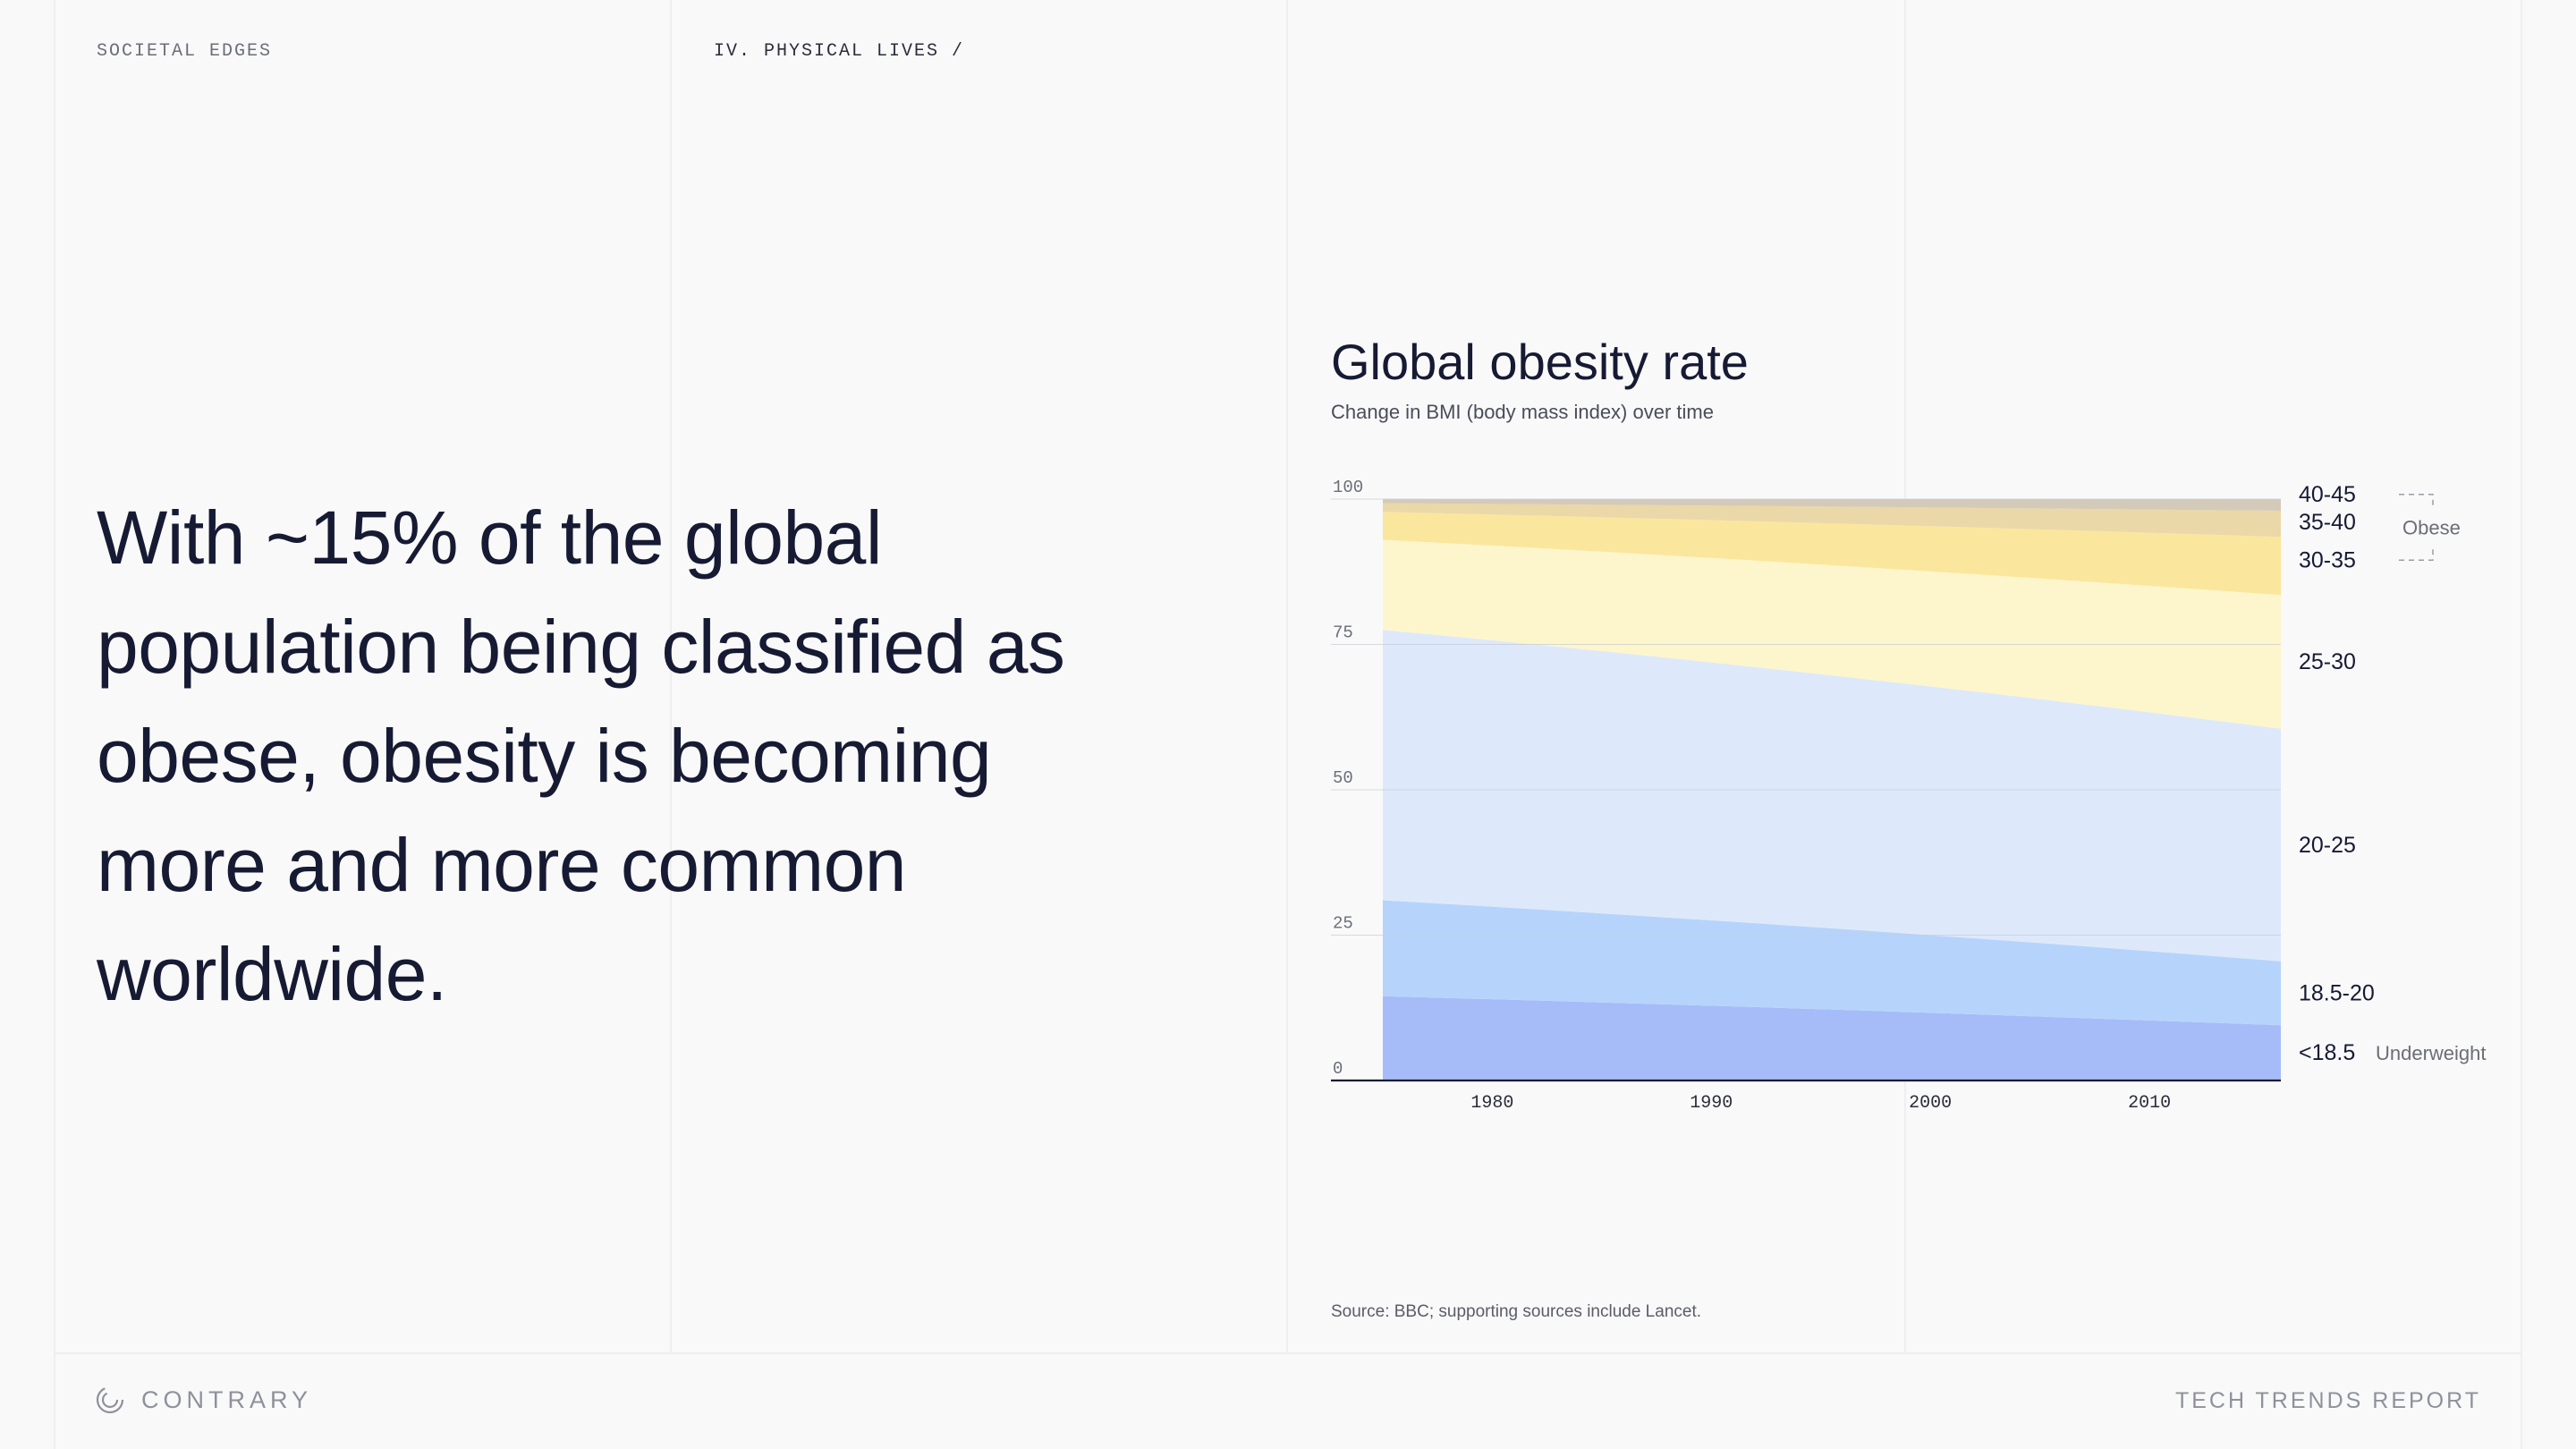 This screenshot has width=2576, height=1449. What do you see at coordinates (1930, 1103) in the screenshot?
I see `x-tick-label: 2000` at bounding box center [1930, 1103].